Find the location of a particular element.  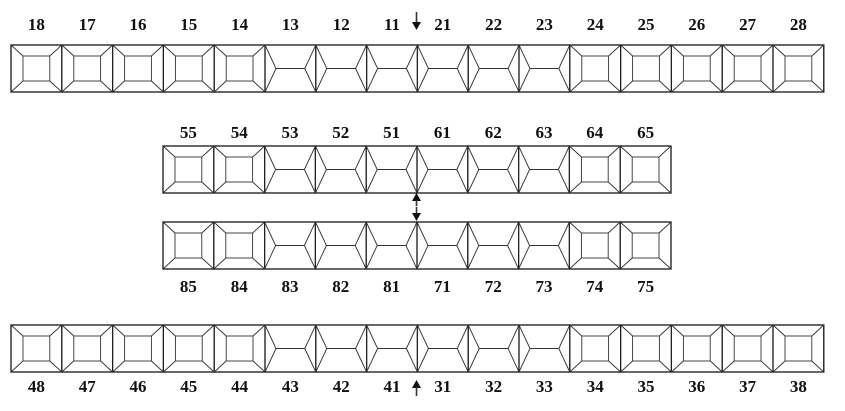

row-permanent-upper is located at coordinates (417, 68).